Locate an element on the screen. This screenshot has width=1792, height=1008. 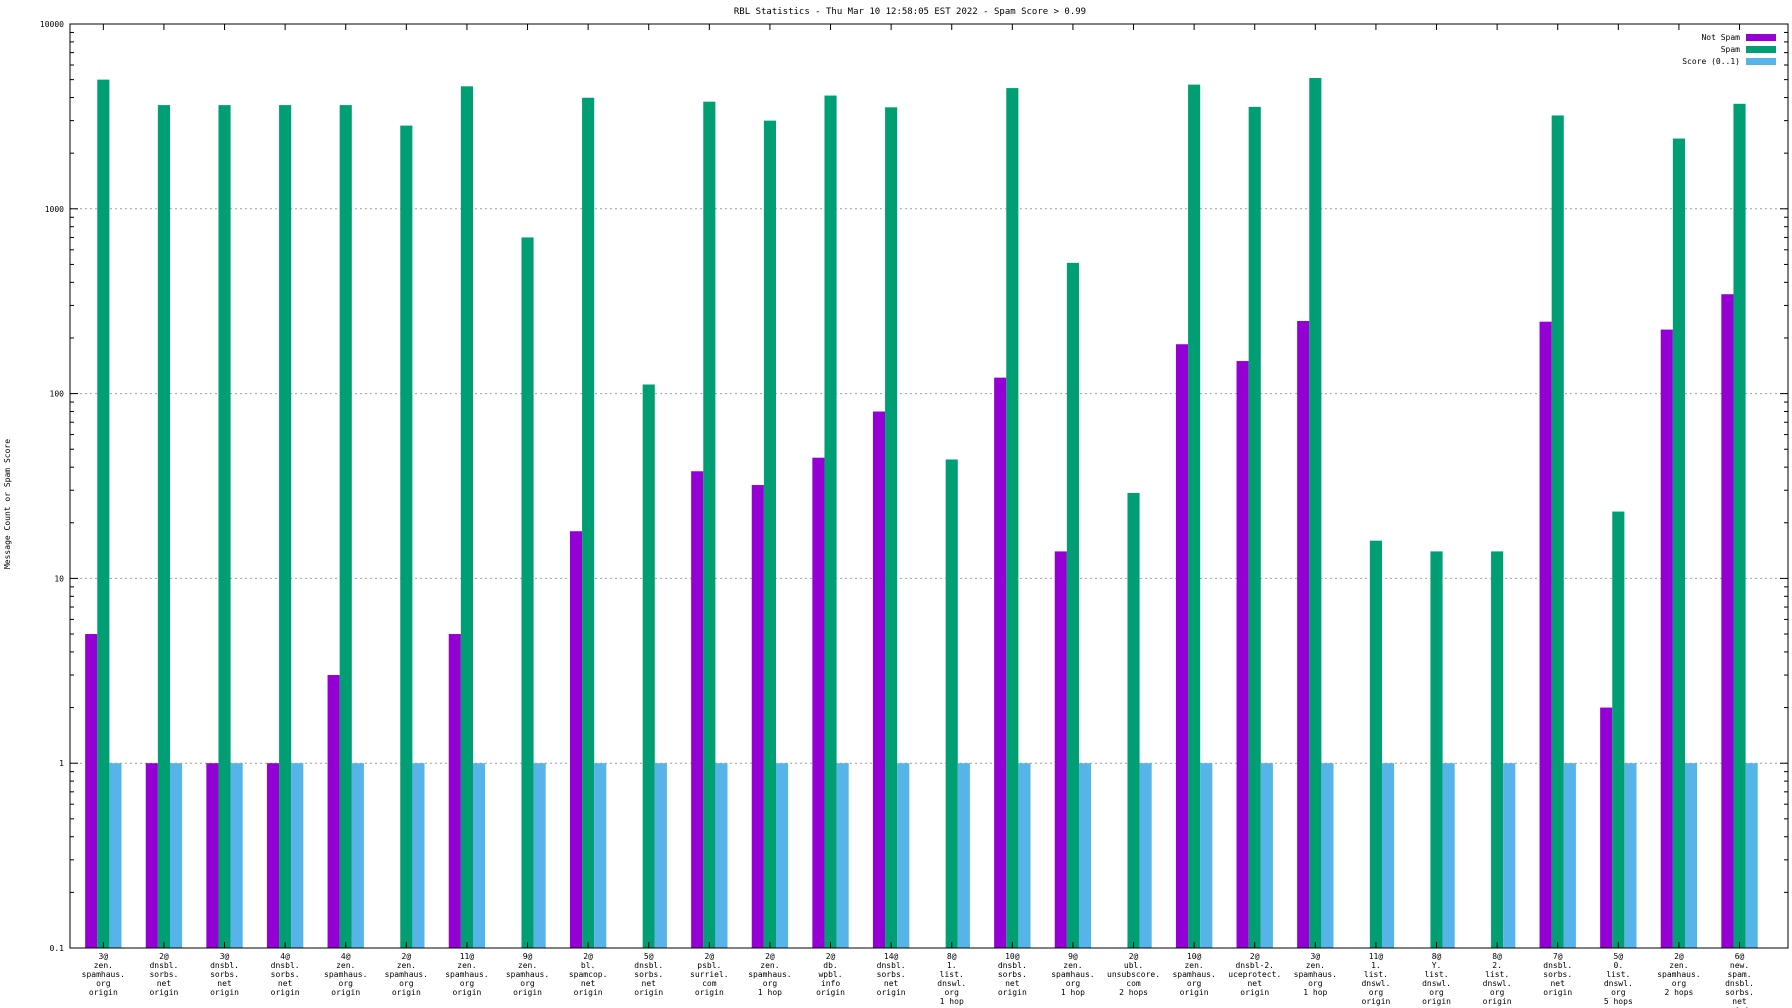
x-tick-label: 2@ psbl. surriel. com origin is located at coordinates (709, 974).